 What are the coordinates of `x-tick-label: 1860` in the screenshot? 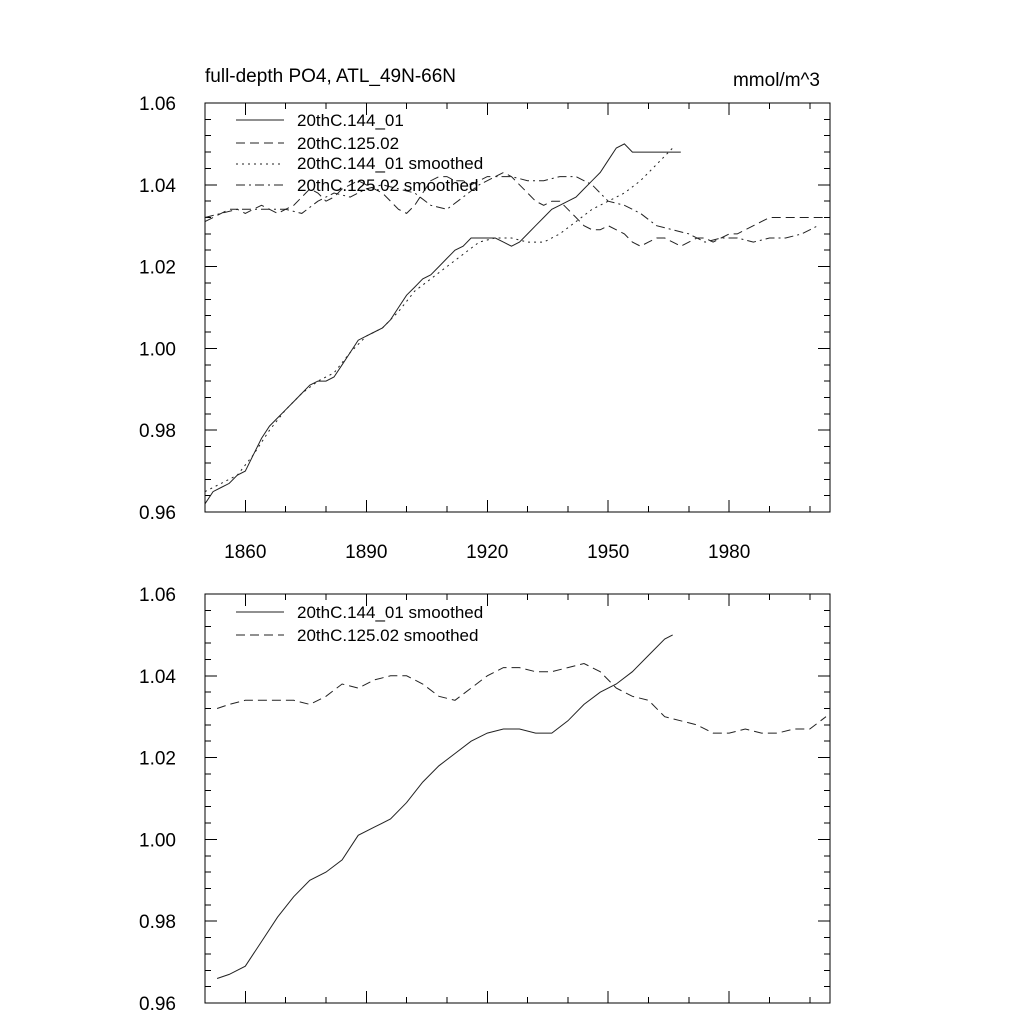 It's located at (245, 552).